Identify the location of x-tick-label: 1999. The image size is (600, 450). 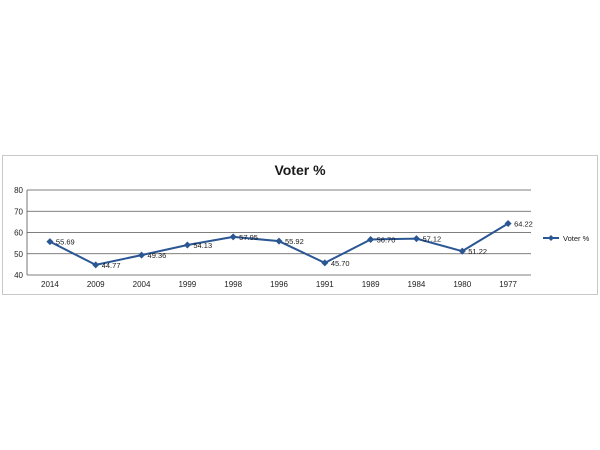
(187, 284).